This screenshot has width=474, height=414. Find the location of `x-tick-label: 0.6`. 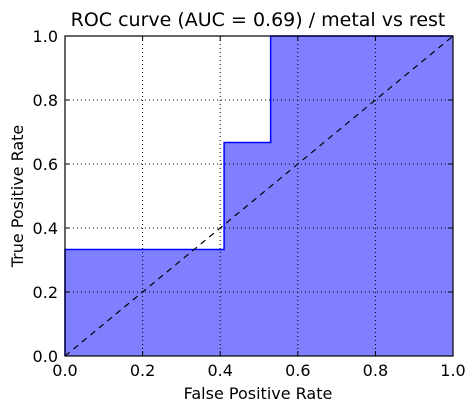

x-tick-label: 0.6 is located at coordinates (297, 370).